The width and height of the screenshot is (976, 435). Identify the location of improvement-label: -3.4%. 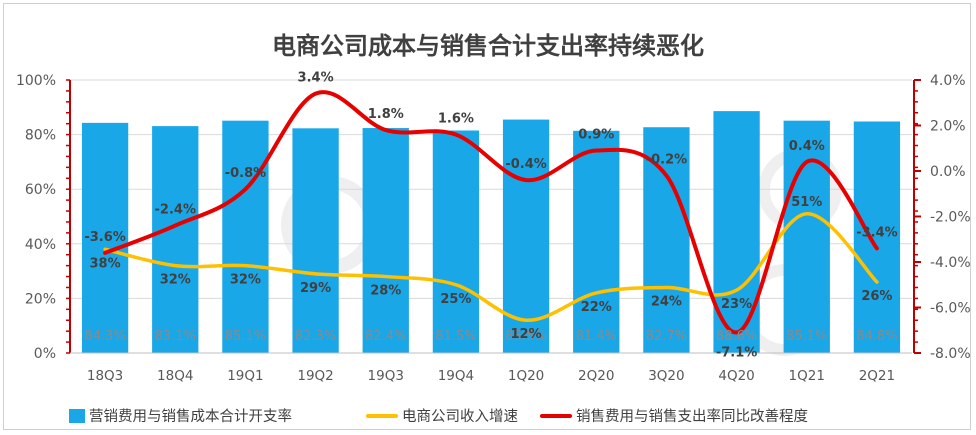
(876, 232).